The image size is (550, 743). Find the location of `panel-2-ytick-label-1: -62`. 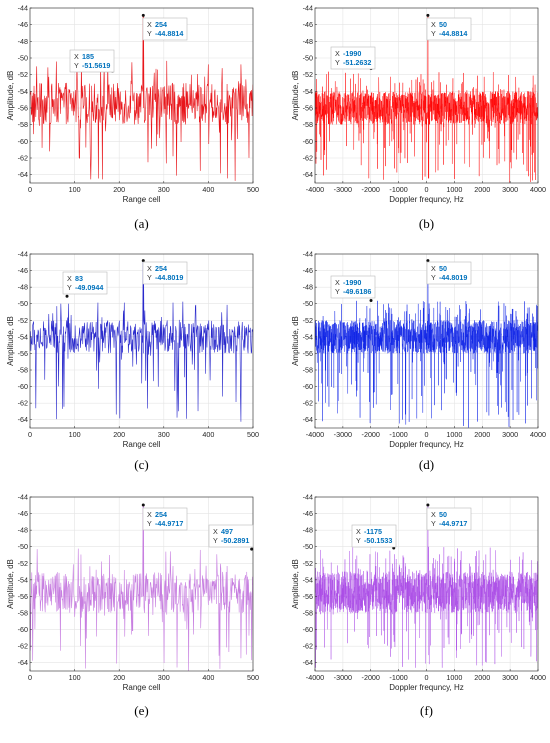

panel-2-ytick-label-1: -62 is located at coordinates (308, 158).